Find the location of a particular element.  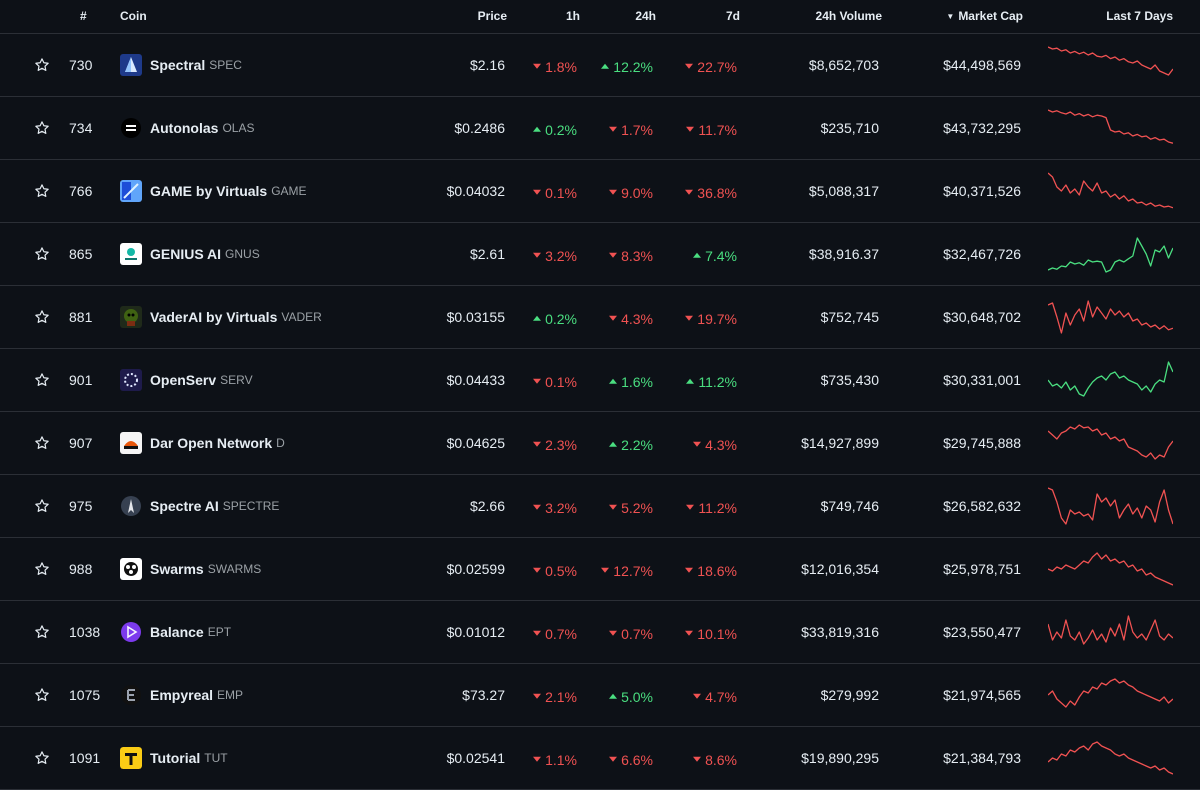

coin-symbol: GAME is located at coordinates (289, 191).